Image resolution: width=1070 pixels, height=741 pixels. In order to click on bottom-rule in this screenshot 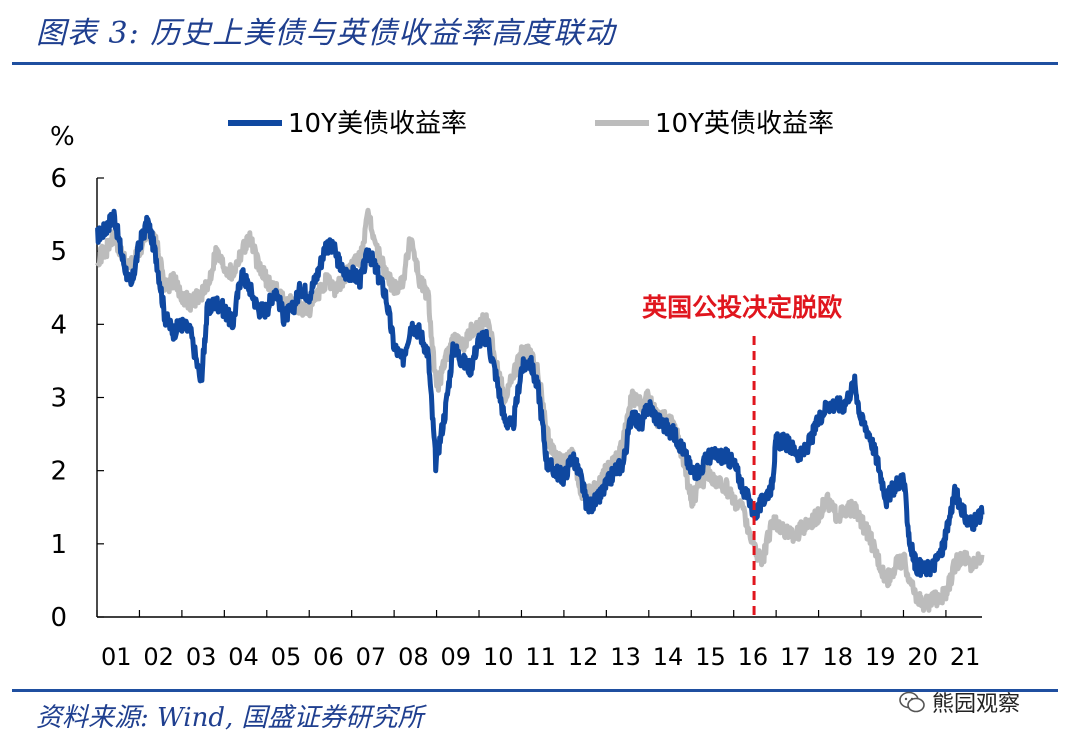, I will do `click(535, 690)`.